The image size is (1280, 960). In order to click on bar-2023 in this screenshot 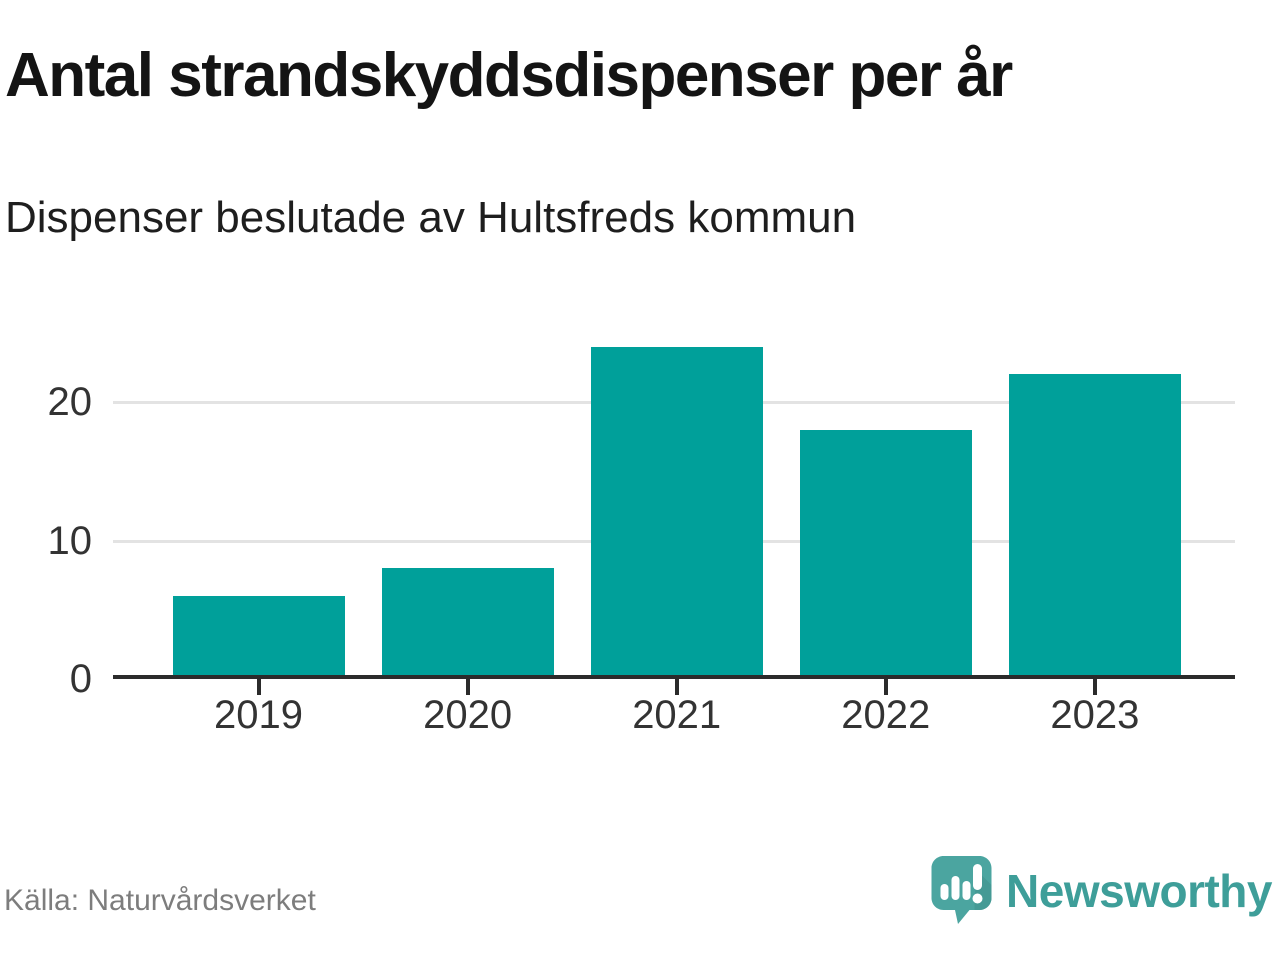, I will do `click(1094, 526)`.